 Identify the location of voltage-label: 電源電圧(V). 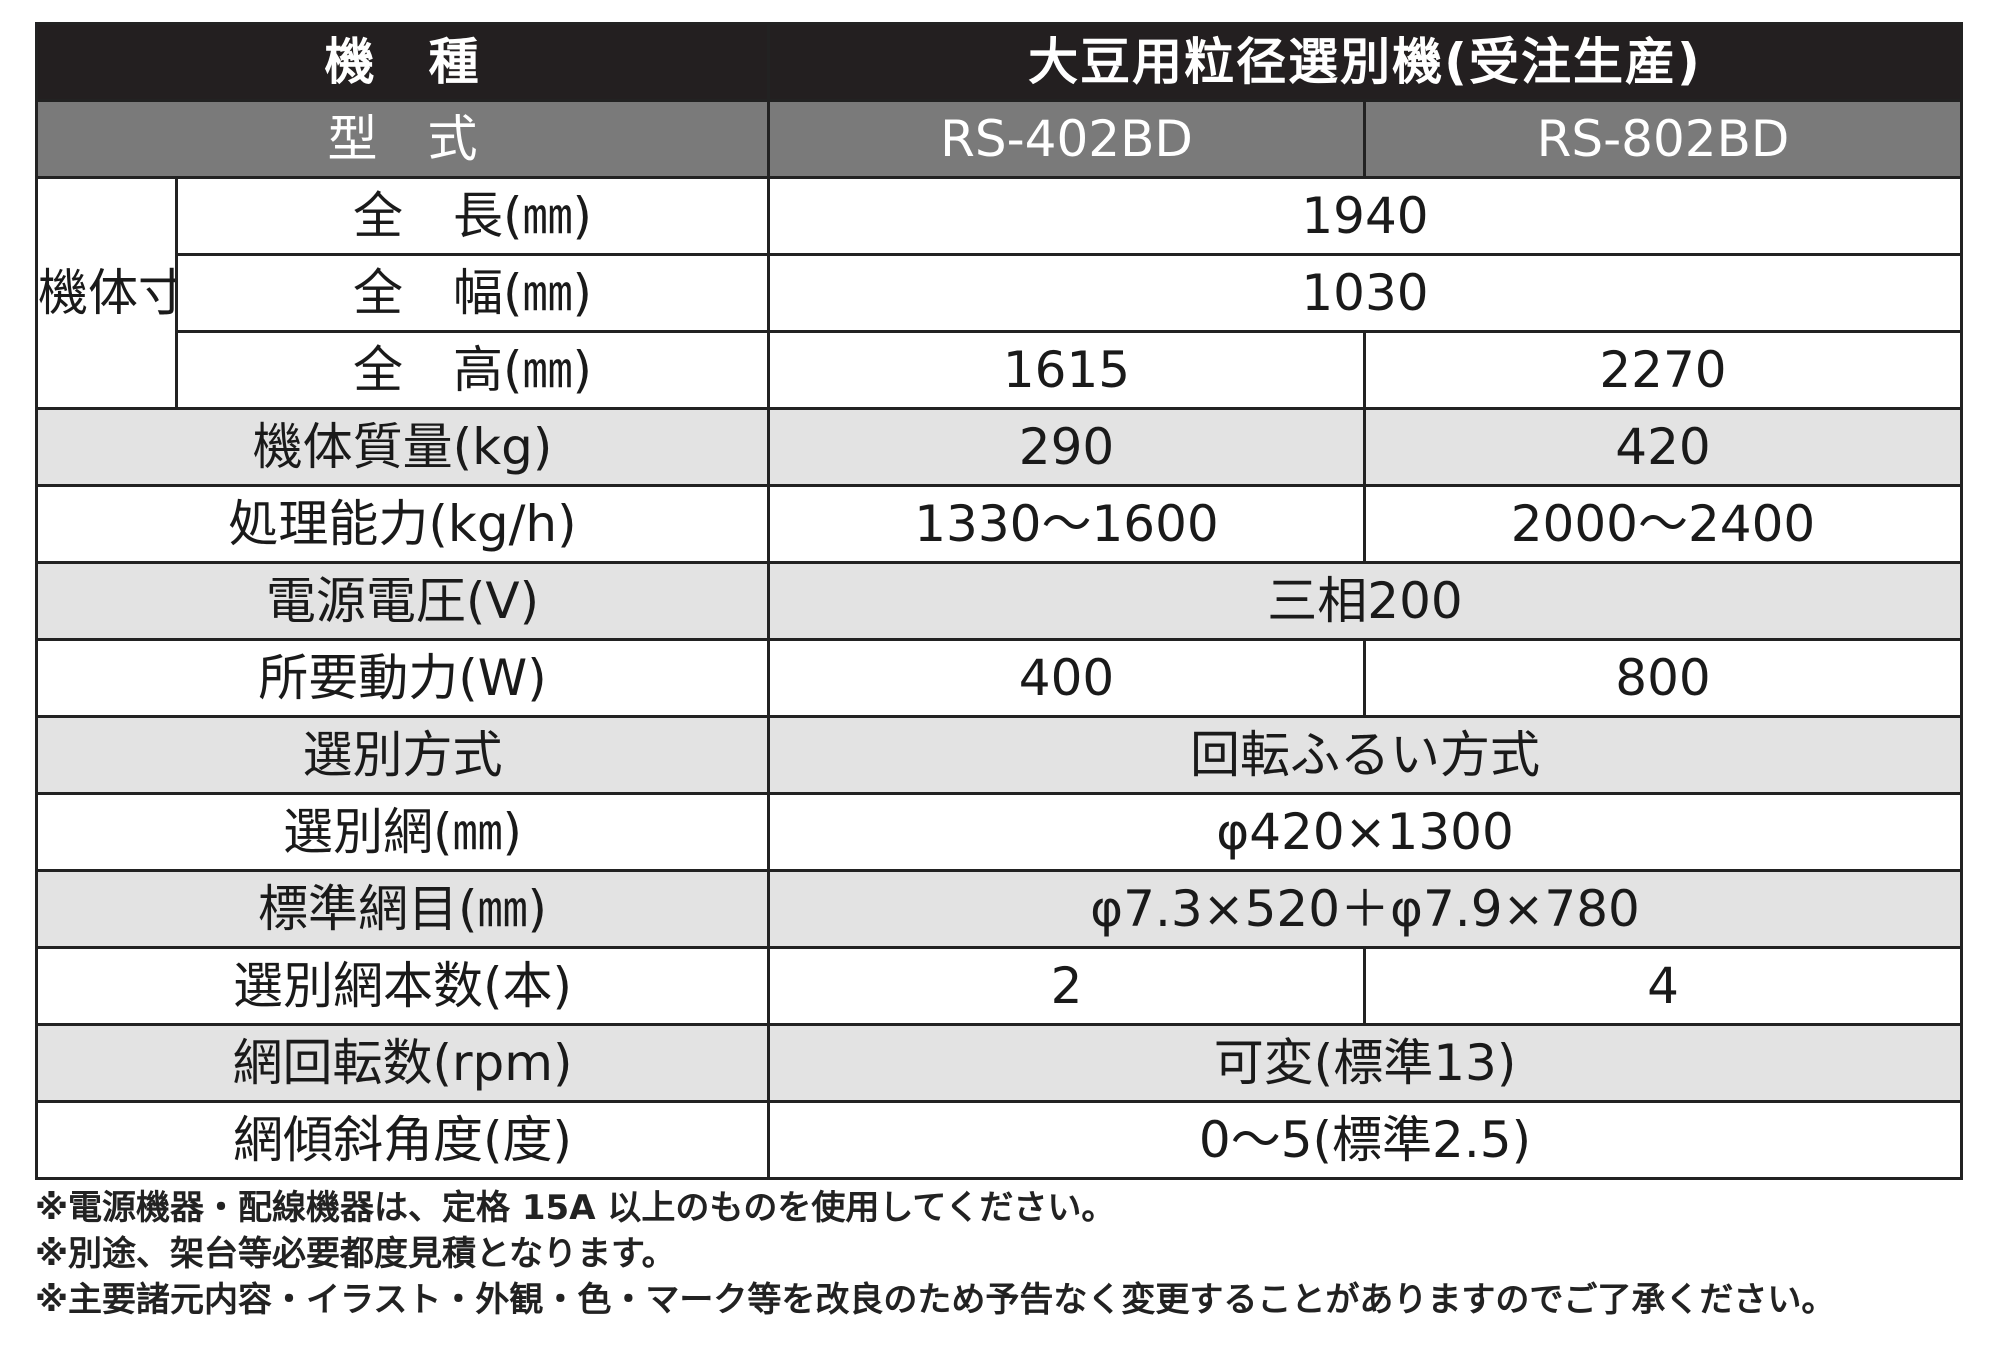
(402, 601).